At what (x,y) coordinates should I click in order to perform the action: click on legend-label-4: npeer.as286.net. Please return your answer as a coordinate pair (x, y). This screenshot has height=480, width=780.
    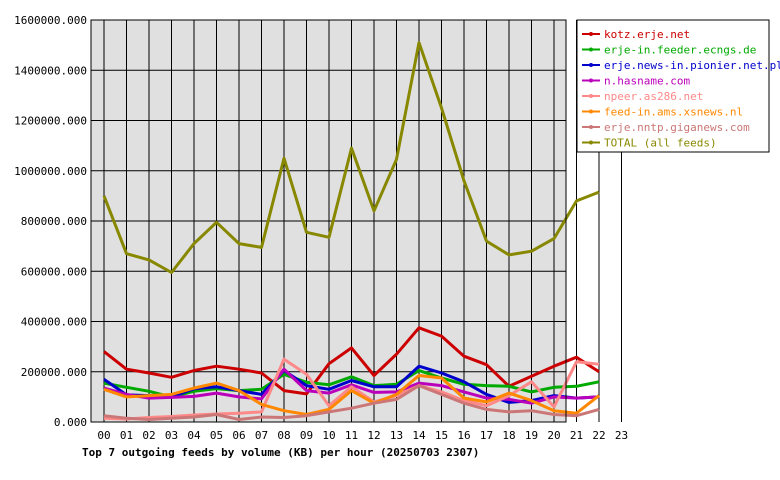
    Looking at the image, I should click on (653, 96).